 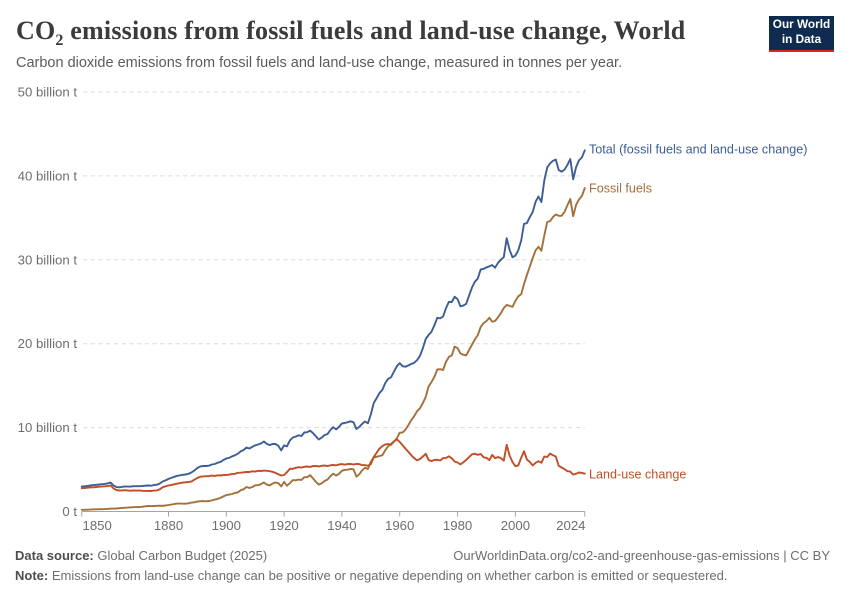 What do you see at coordinates (48, 92) in the screenshot?
I see `svg-text: 50 billion t` at bounding box center [48, 92].